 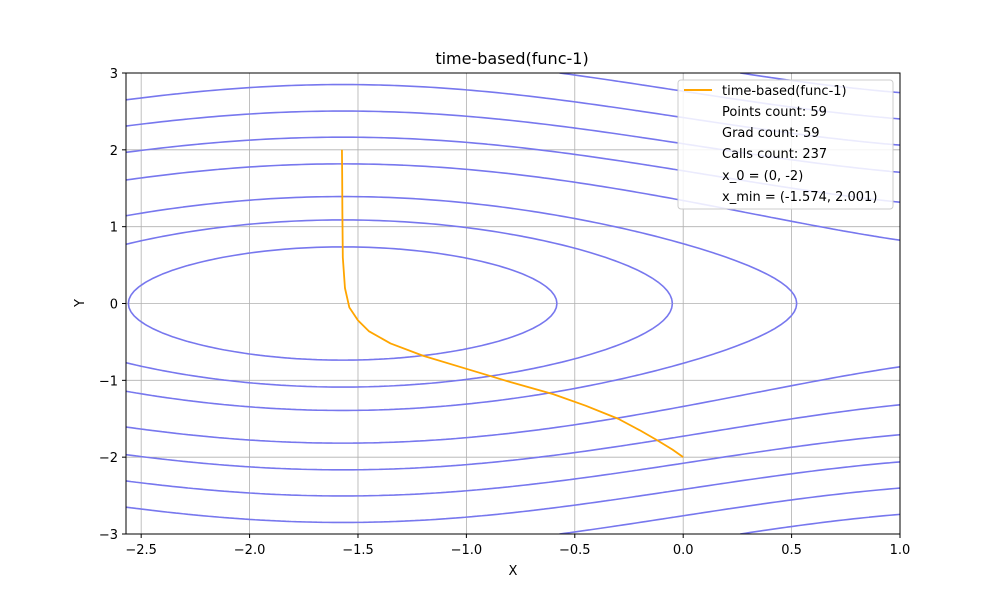 I want to click on y-tick-label: 1, so click(x=114, y=228).